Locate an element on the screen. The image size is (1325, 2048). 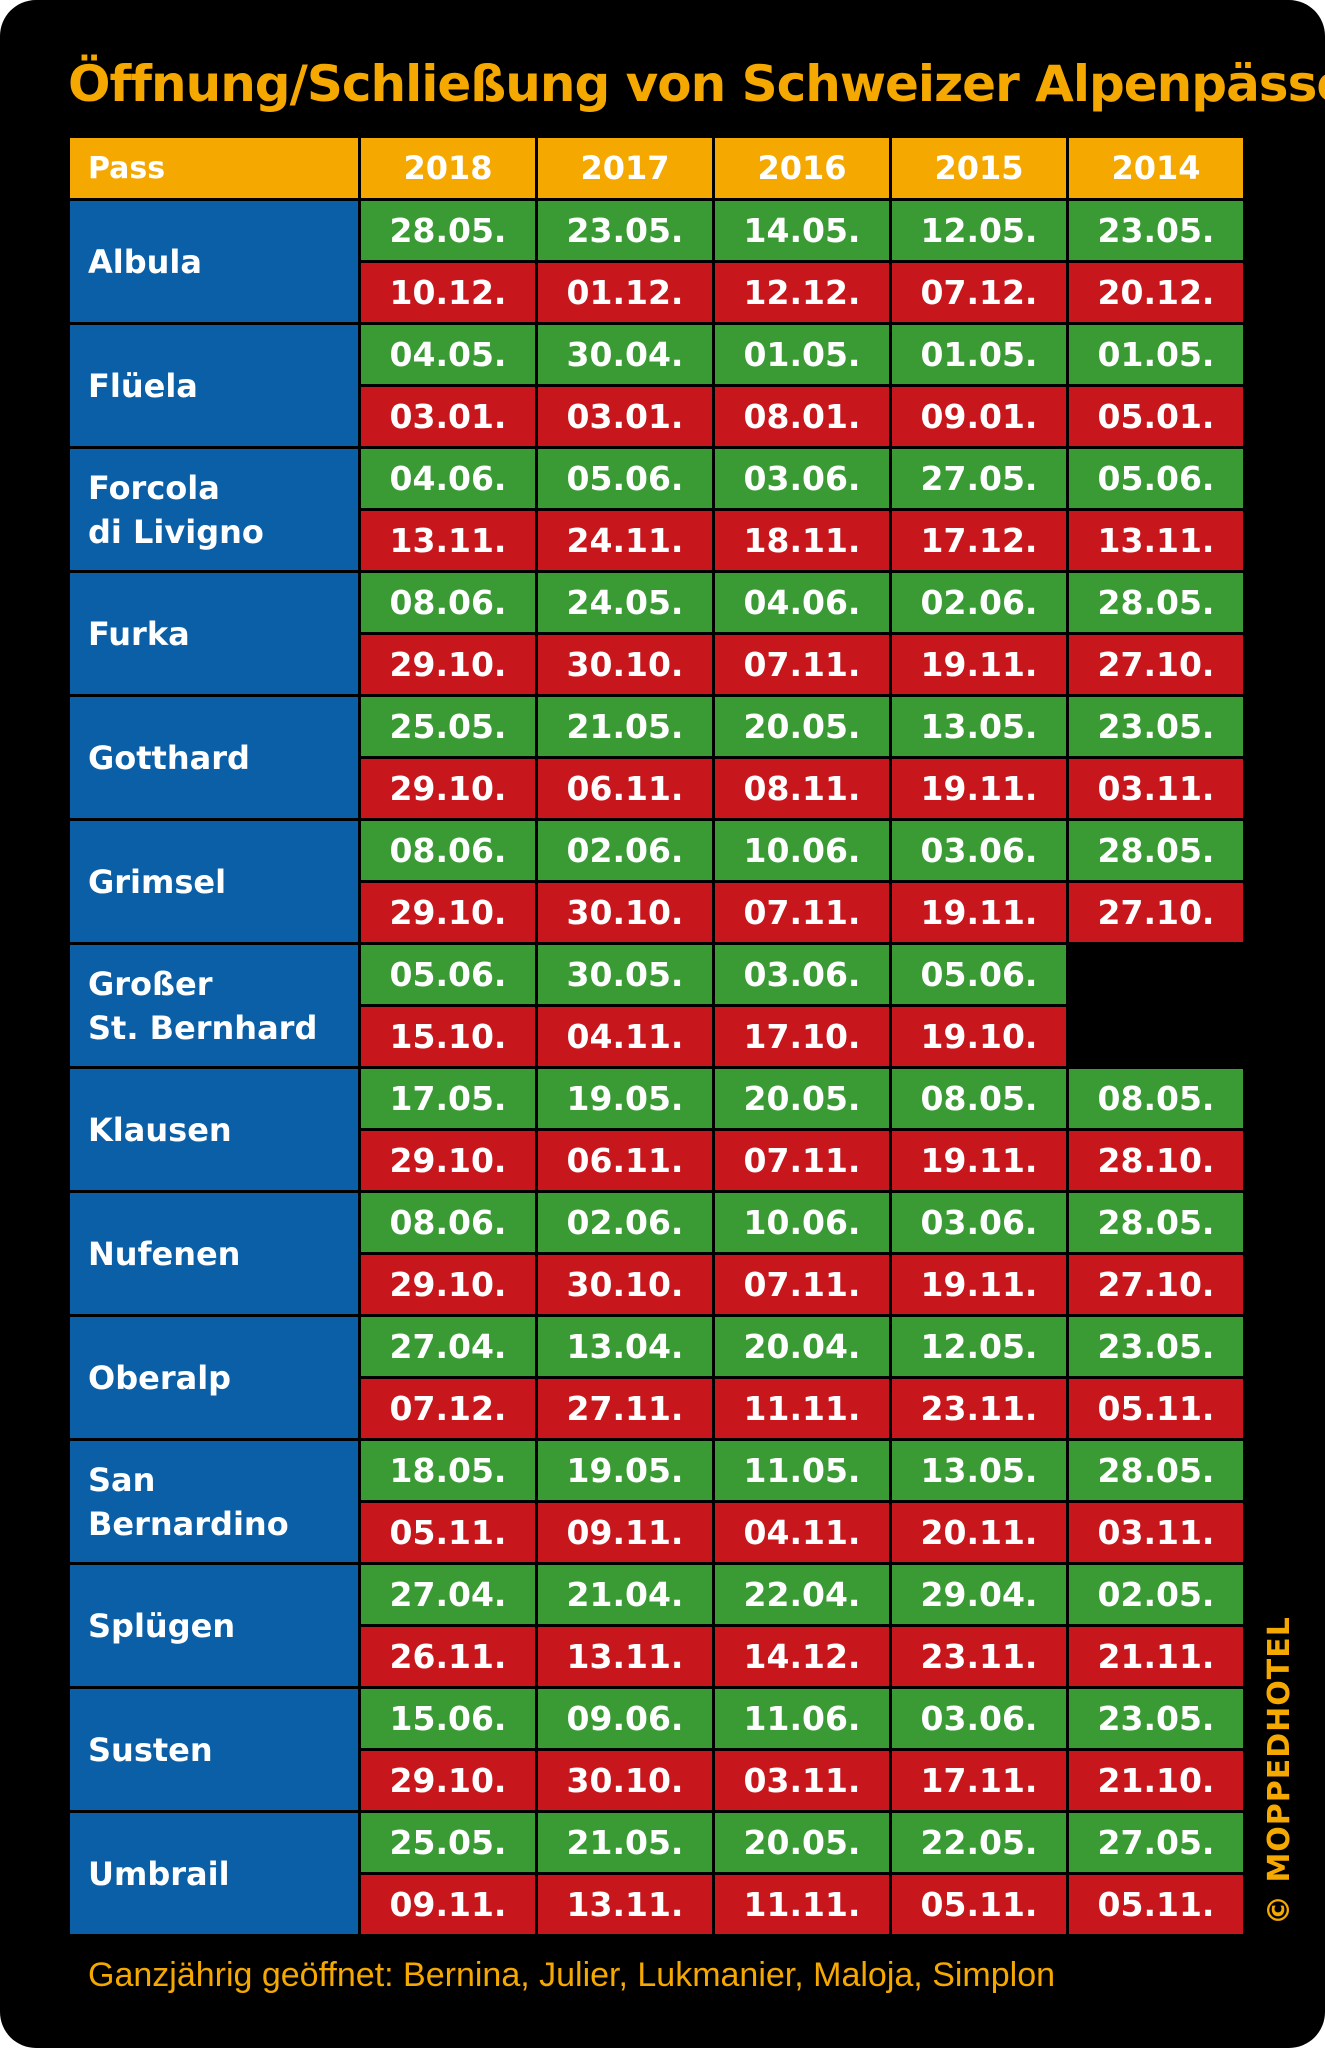
opening-date: 02.05. is located at coordinates (1156, 1594).